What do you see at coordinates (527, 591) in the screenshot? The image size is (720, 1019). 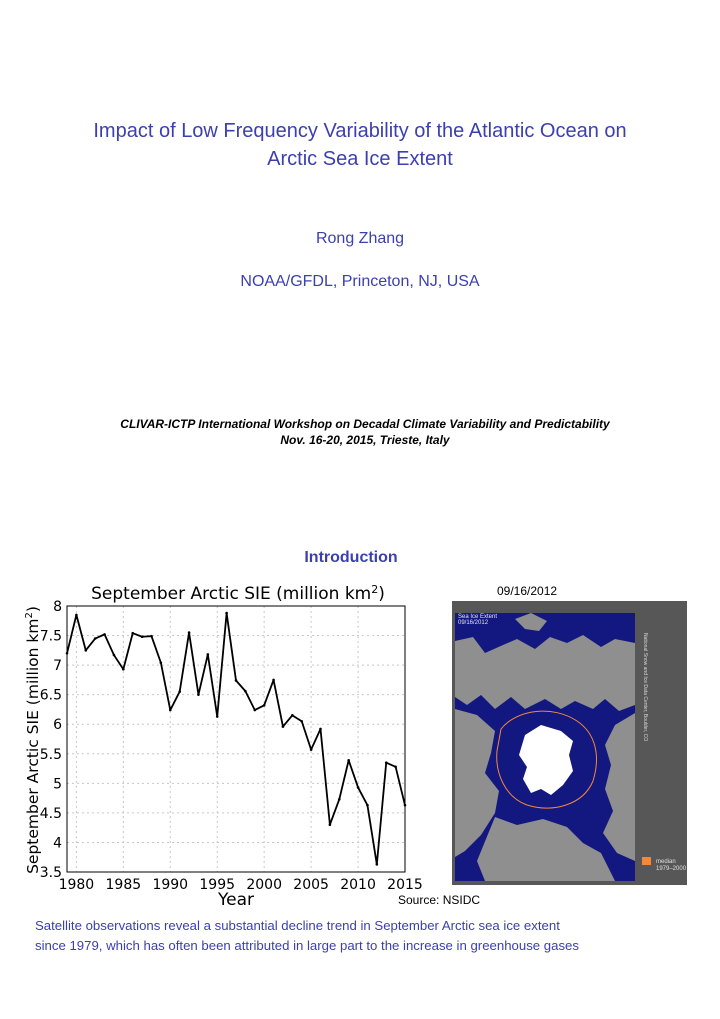 I see `map-date: 09/16/2012` at bounding box center [527, 591].